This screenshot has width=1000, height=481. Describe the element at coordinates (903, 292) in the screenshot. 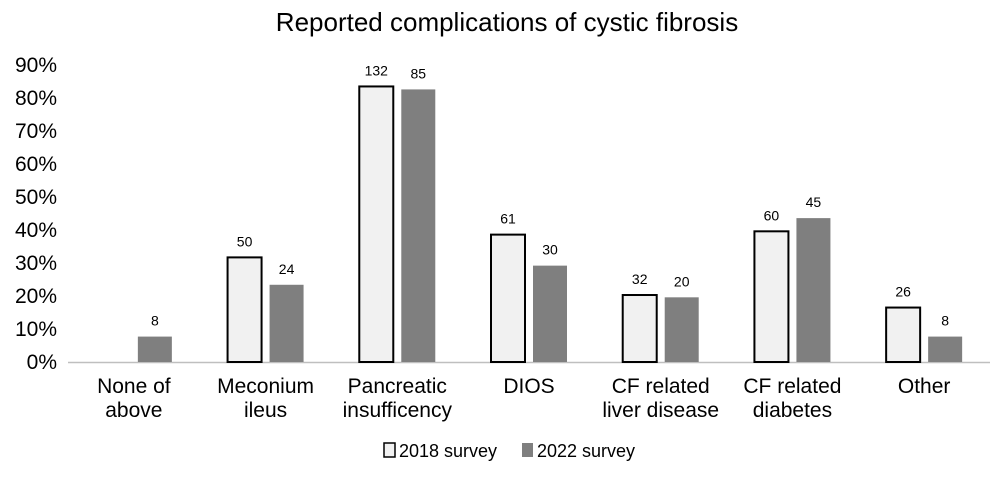

I see `data-label: 26` at that location.